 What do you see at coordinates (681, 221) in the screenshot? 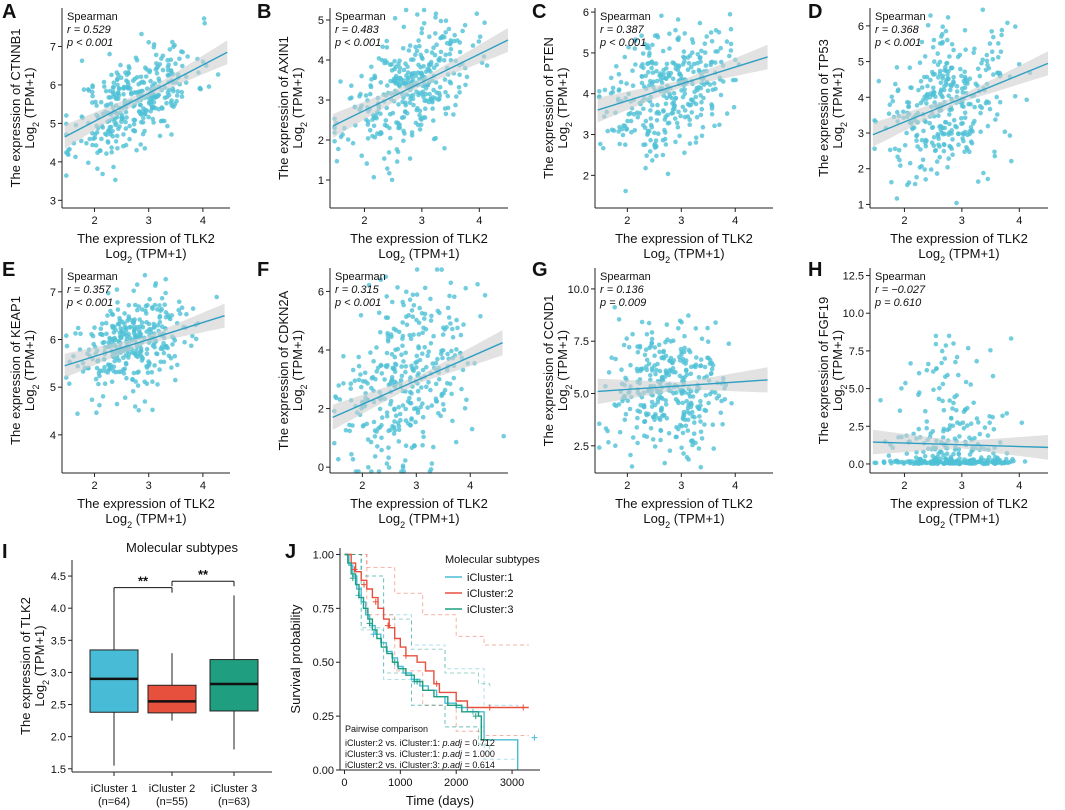
I see `x-tick-label: 3` at bounding box center [681, 221].